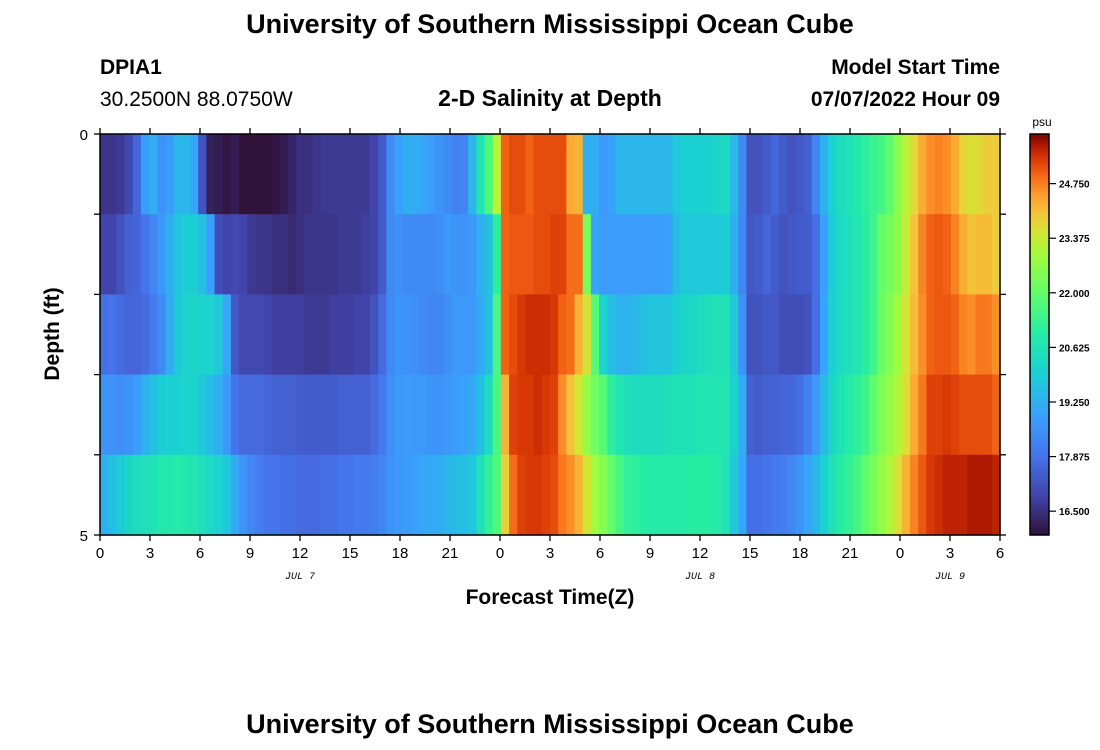  Describe the element at coordinates (1074, 512) in the screenshot. I see `colorbar-tick-label: 16.500` at that location.